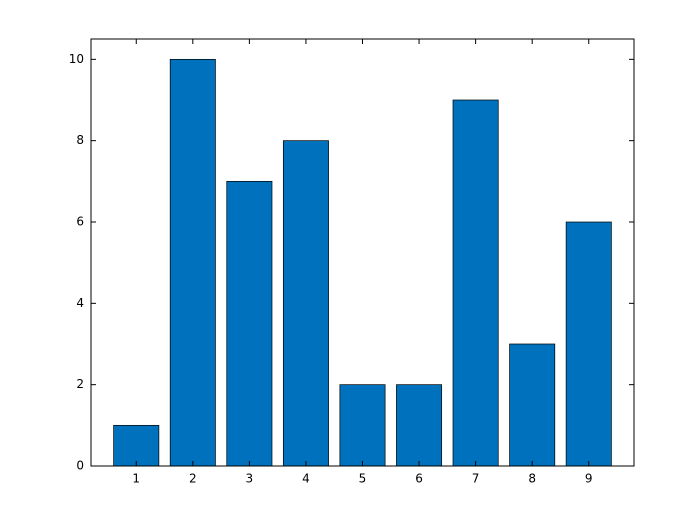 This screenshot has height=528, width=700. What do you see at coordinates (589, 479) in the screenshot?
I see `x-tick-label: 9` at bounding box center [589, 479].